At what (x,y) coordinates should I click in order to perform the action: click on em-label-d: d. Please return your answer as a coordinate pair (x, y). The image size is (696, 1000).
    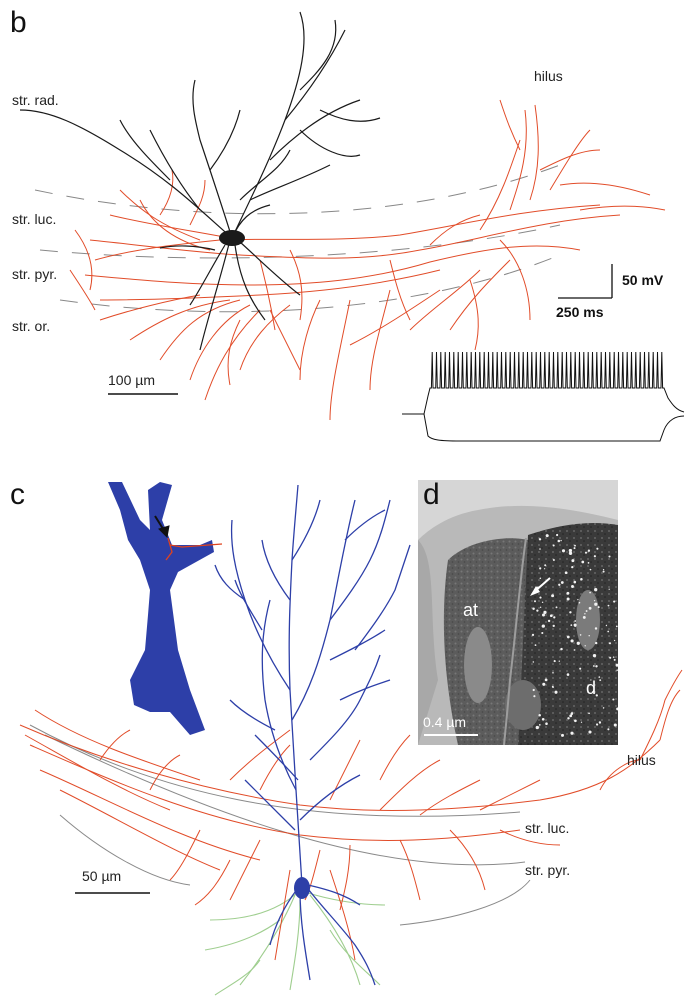
    Looking at the image, I should click on (591, 688).